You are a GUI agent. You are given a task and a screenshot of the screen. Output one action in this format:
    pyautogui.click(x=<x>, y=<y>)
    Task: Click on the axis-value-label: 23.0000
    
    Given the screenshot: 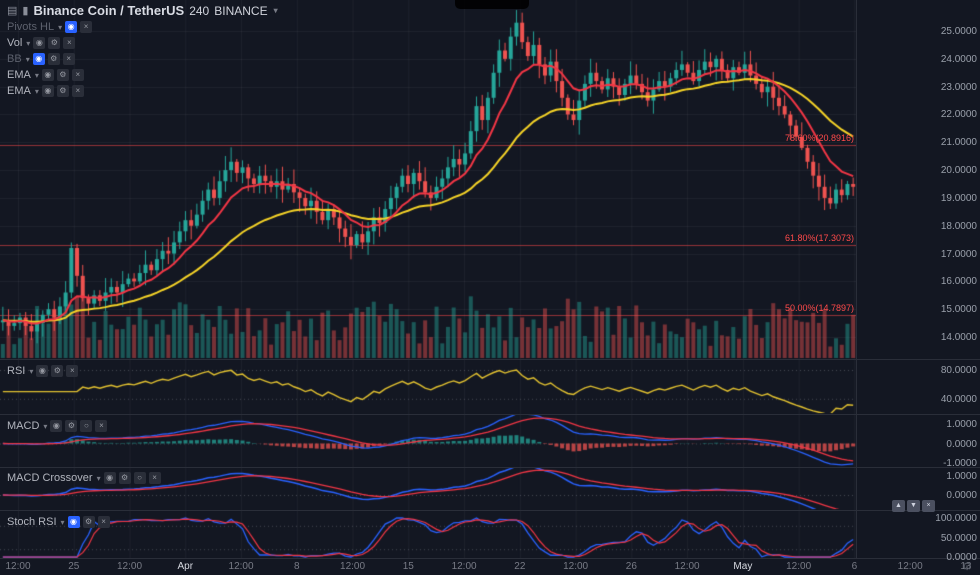 What is the action you would take?
    pyautogui.click(x=958, y=87)
    